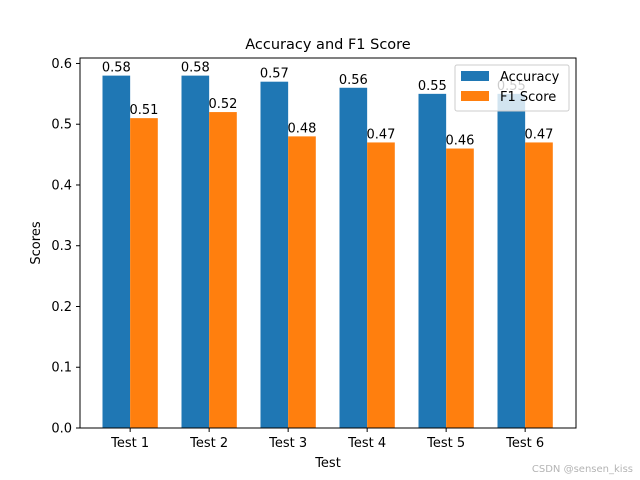 The image size is (640, 480). What do you see at coordinates (353, 80) in the screenshot?
I see `data-label-accuracy-test-4: 0.56` at bounding box center [353, 80].